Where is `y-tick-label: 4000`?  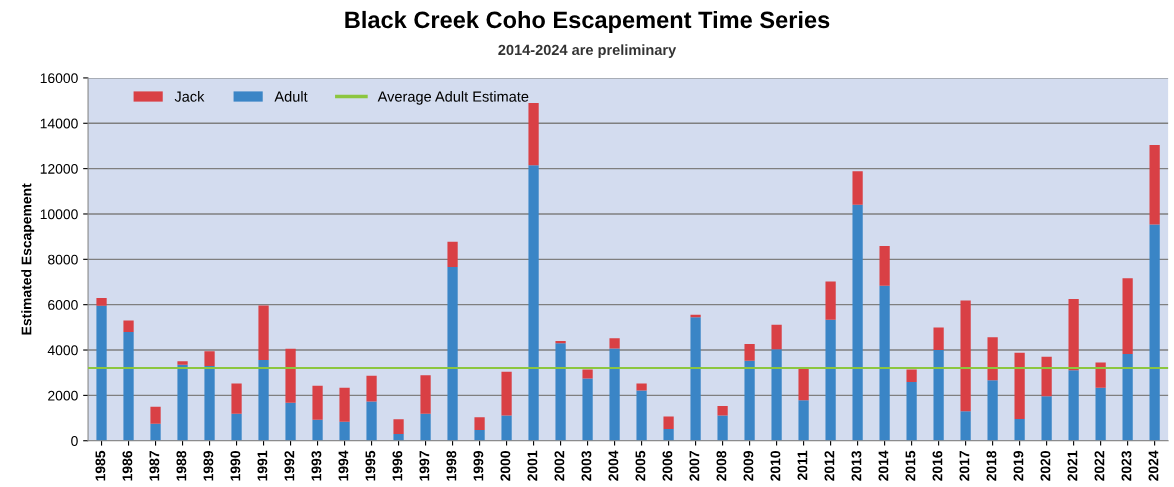
y-tick-label: 4000 is located at coordinates (62, 350).